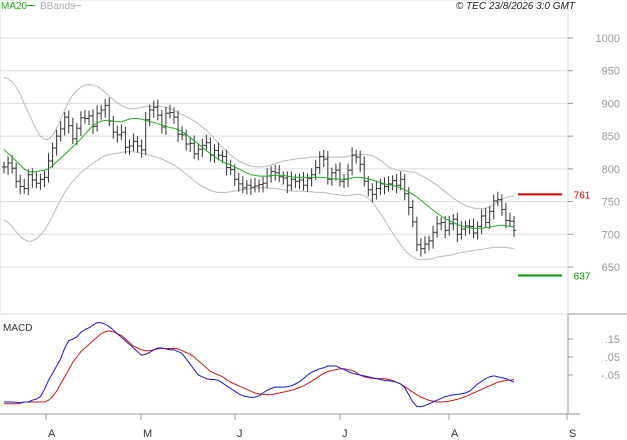 The height and width of the screenshot is (440, 627). Describe the element at coordinates (611, 235) in the screenshot. I see `price-tick-label: 700` at that location.